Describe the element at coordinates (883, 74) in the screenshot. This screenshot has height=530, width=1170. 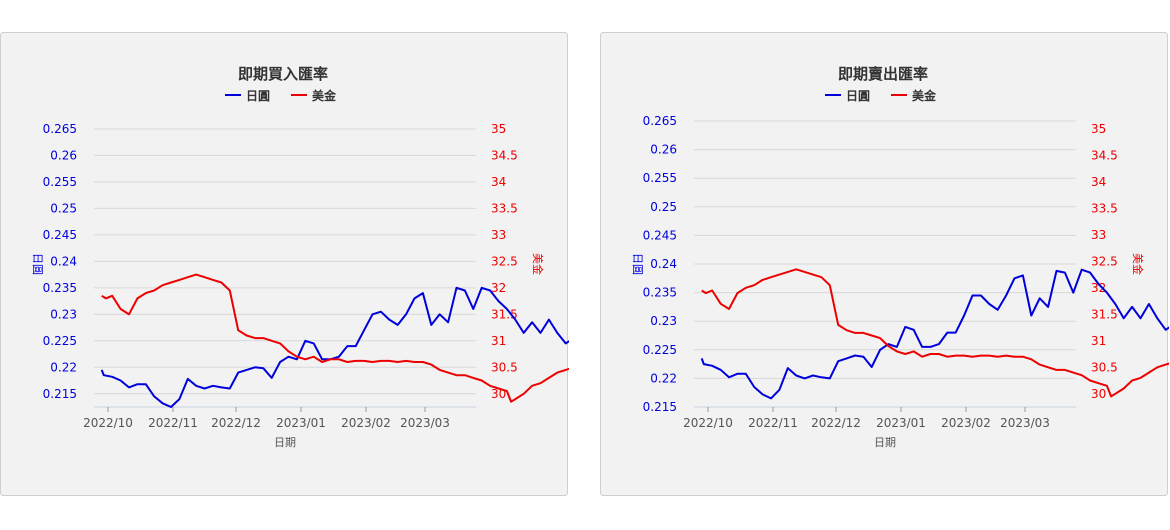
I see `chart-title: 即期賣出匯率` at that location.